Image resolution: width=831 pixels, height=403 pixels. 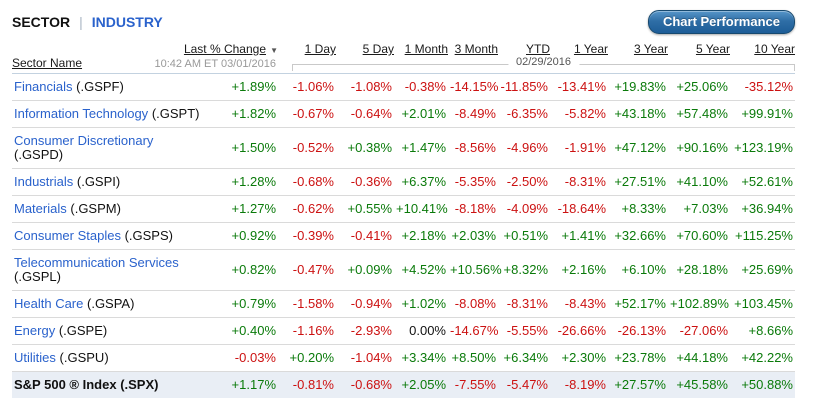 I want to click on value-cell: +8.32%, so click(x=524, y=269).